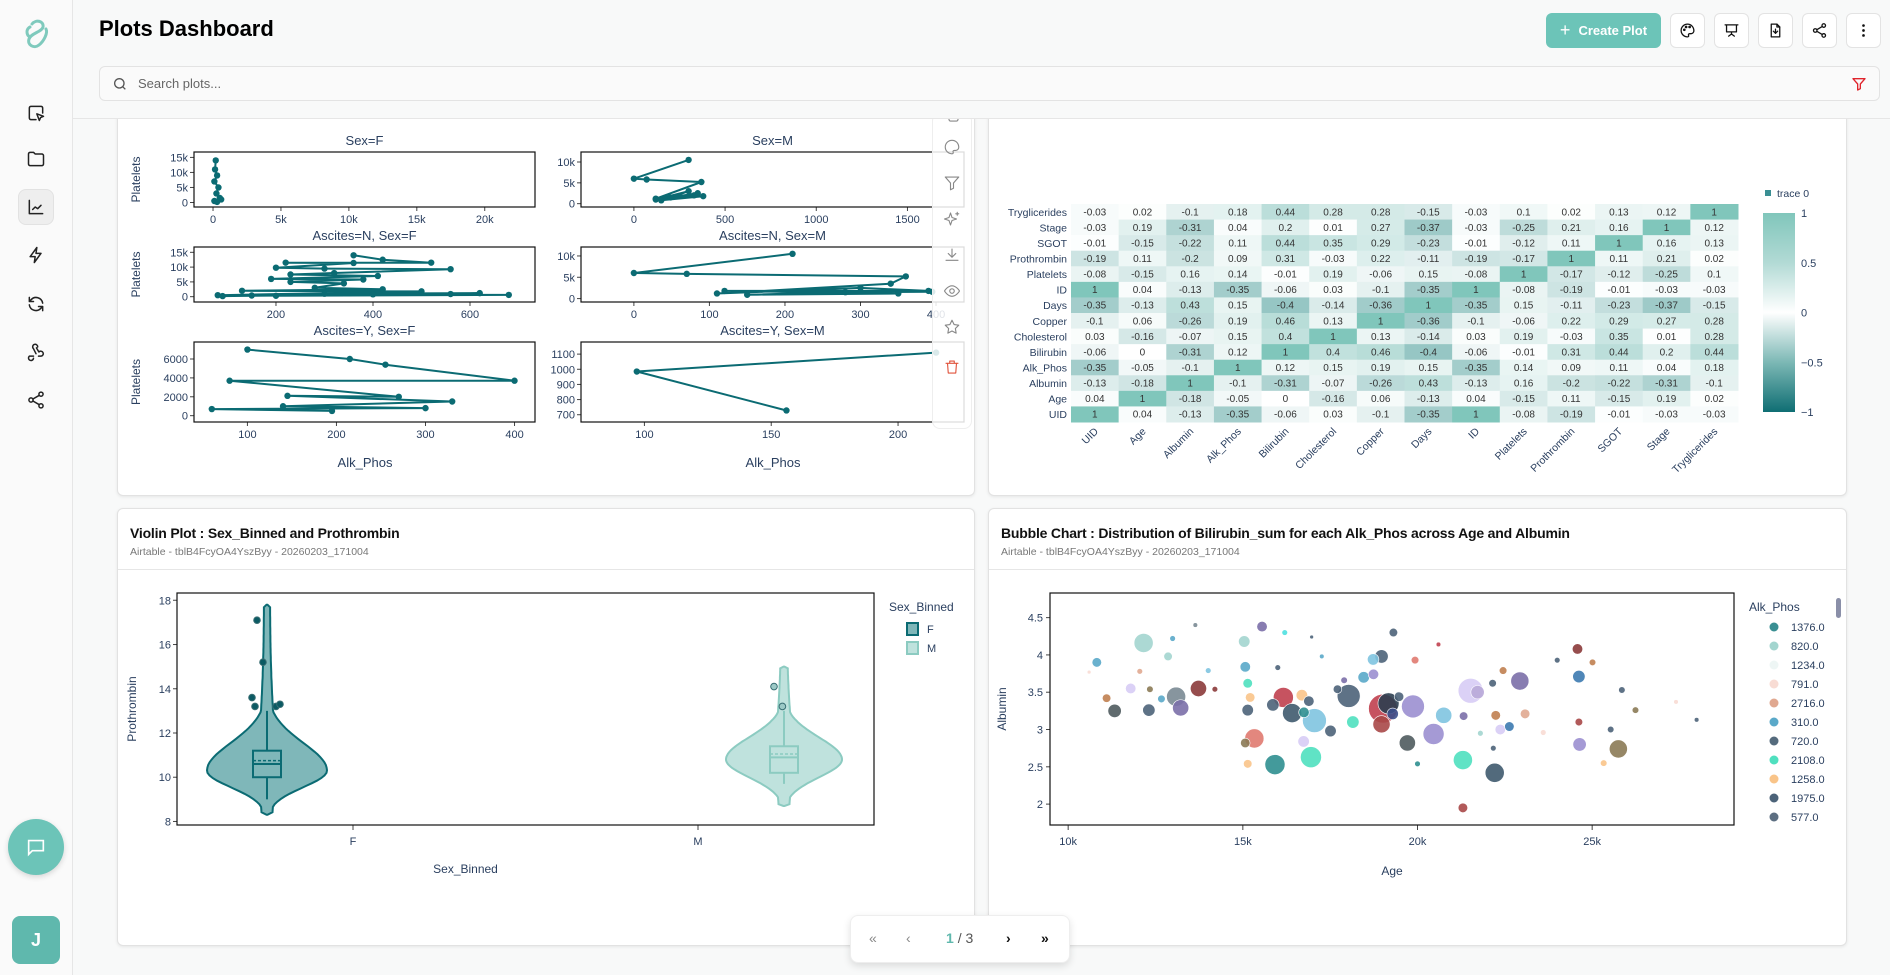 The image size is (1890, 975). What do you see at coordinates (953, 256) in the screenshot?
I see `download-button` at bounding box center [953, 256].